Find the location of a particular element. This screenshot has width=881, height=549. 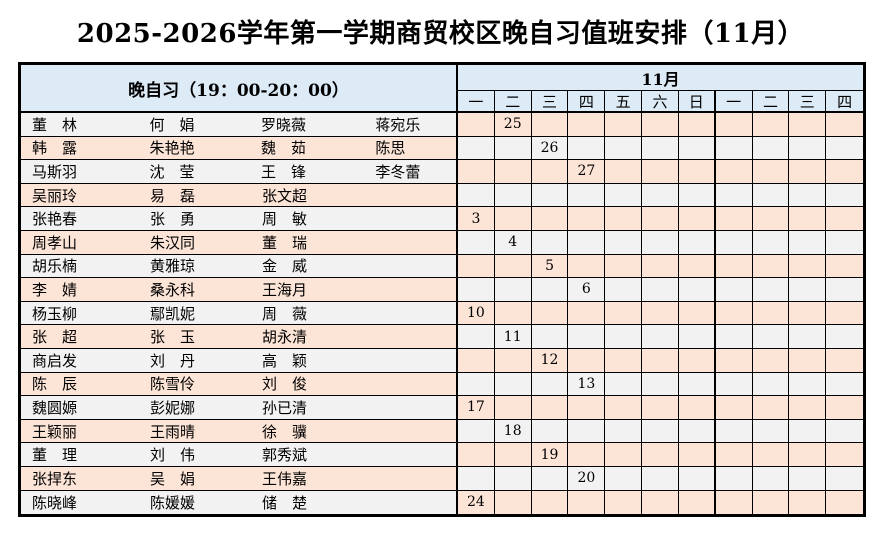

day-header-thu2: 四 is located at coordinates (844, 102).